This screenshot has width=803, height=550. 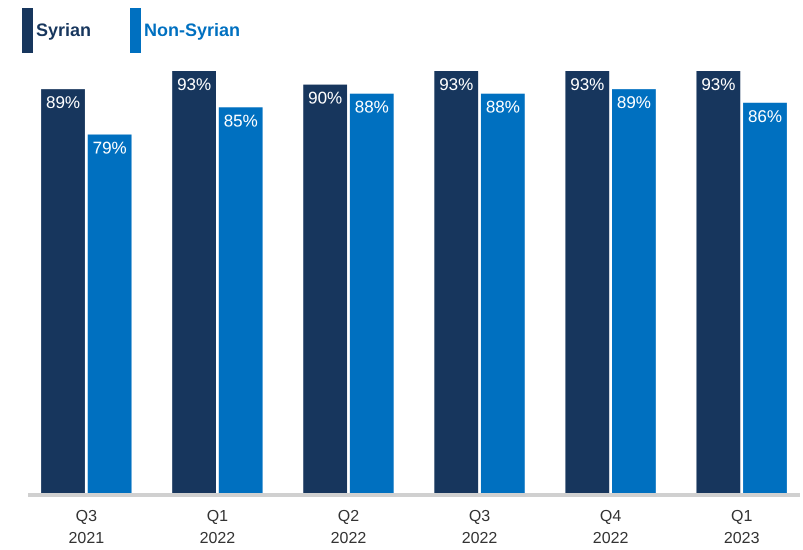 I want to click on x-tick-label: Q1 2022, so click(x=218, y=527).